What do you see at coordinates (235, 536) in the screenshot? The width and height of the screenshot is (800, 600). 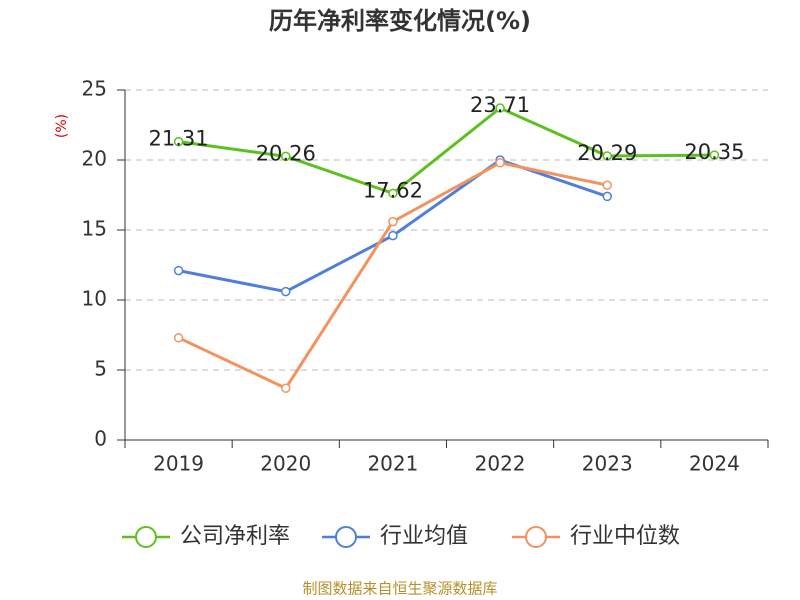 I see `legend-label: 公司净利率` at bounding box center [235, 536].